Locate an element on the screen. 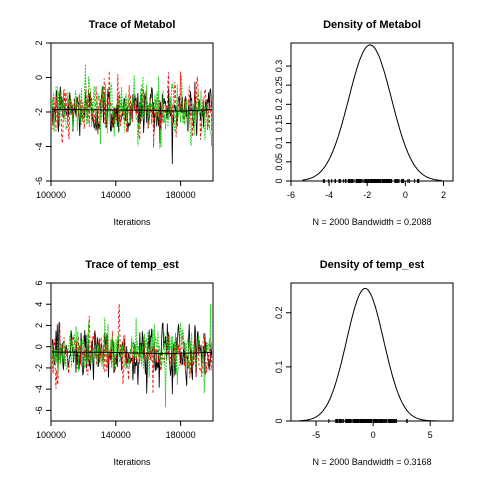 The width and height of the screenshot is (480, 480). y-tick-label: 4 is located at coordinates (39, 304).